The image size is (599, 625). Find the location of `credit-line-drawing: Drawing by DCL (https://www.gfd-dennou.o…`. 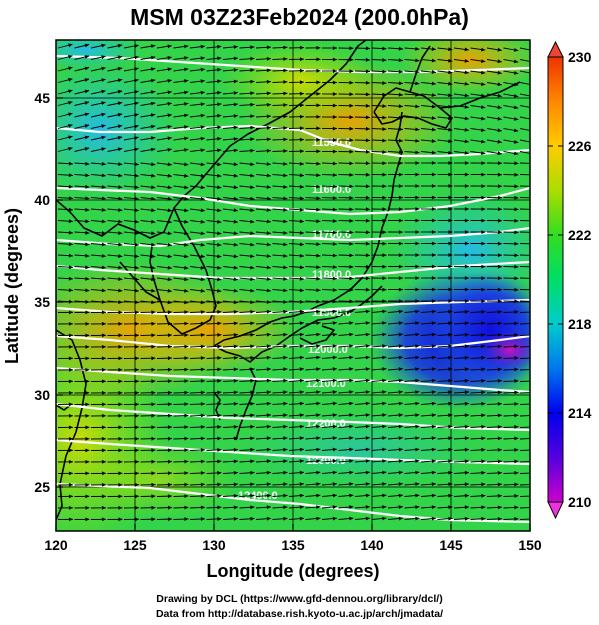

credit-line-drawing: Drawing by DCL (https://www.gfd-dennou.o… is located at coordinates (299, 599).